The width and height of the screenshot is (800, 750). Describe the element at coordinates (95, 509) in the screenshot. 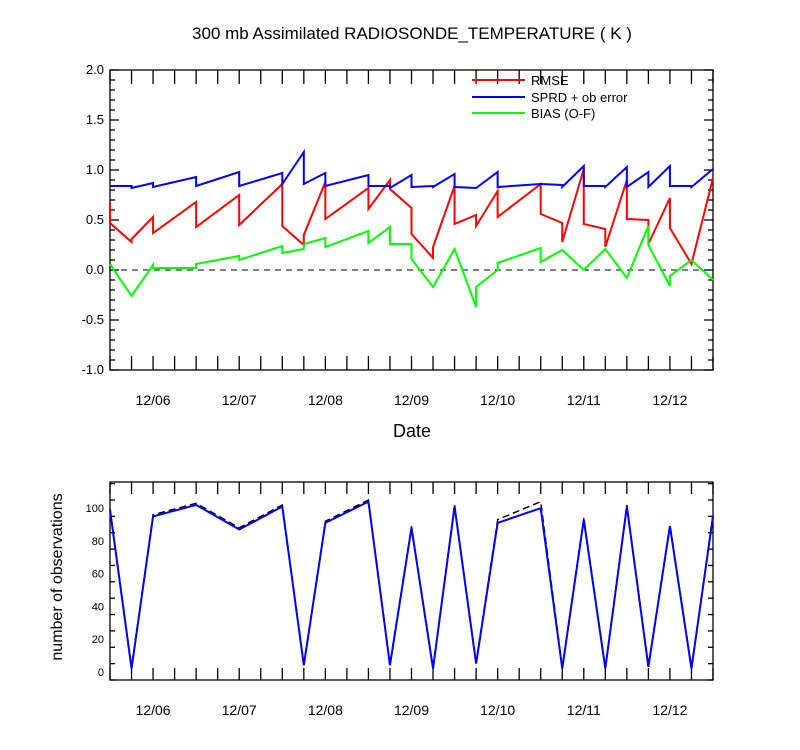

I see `y-tick-label: 100` at that location.